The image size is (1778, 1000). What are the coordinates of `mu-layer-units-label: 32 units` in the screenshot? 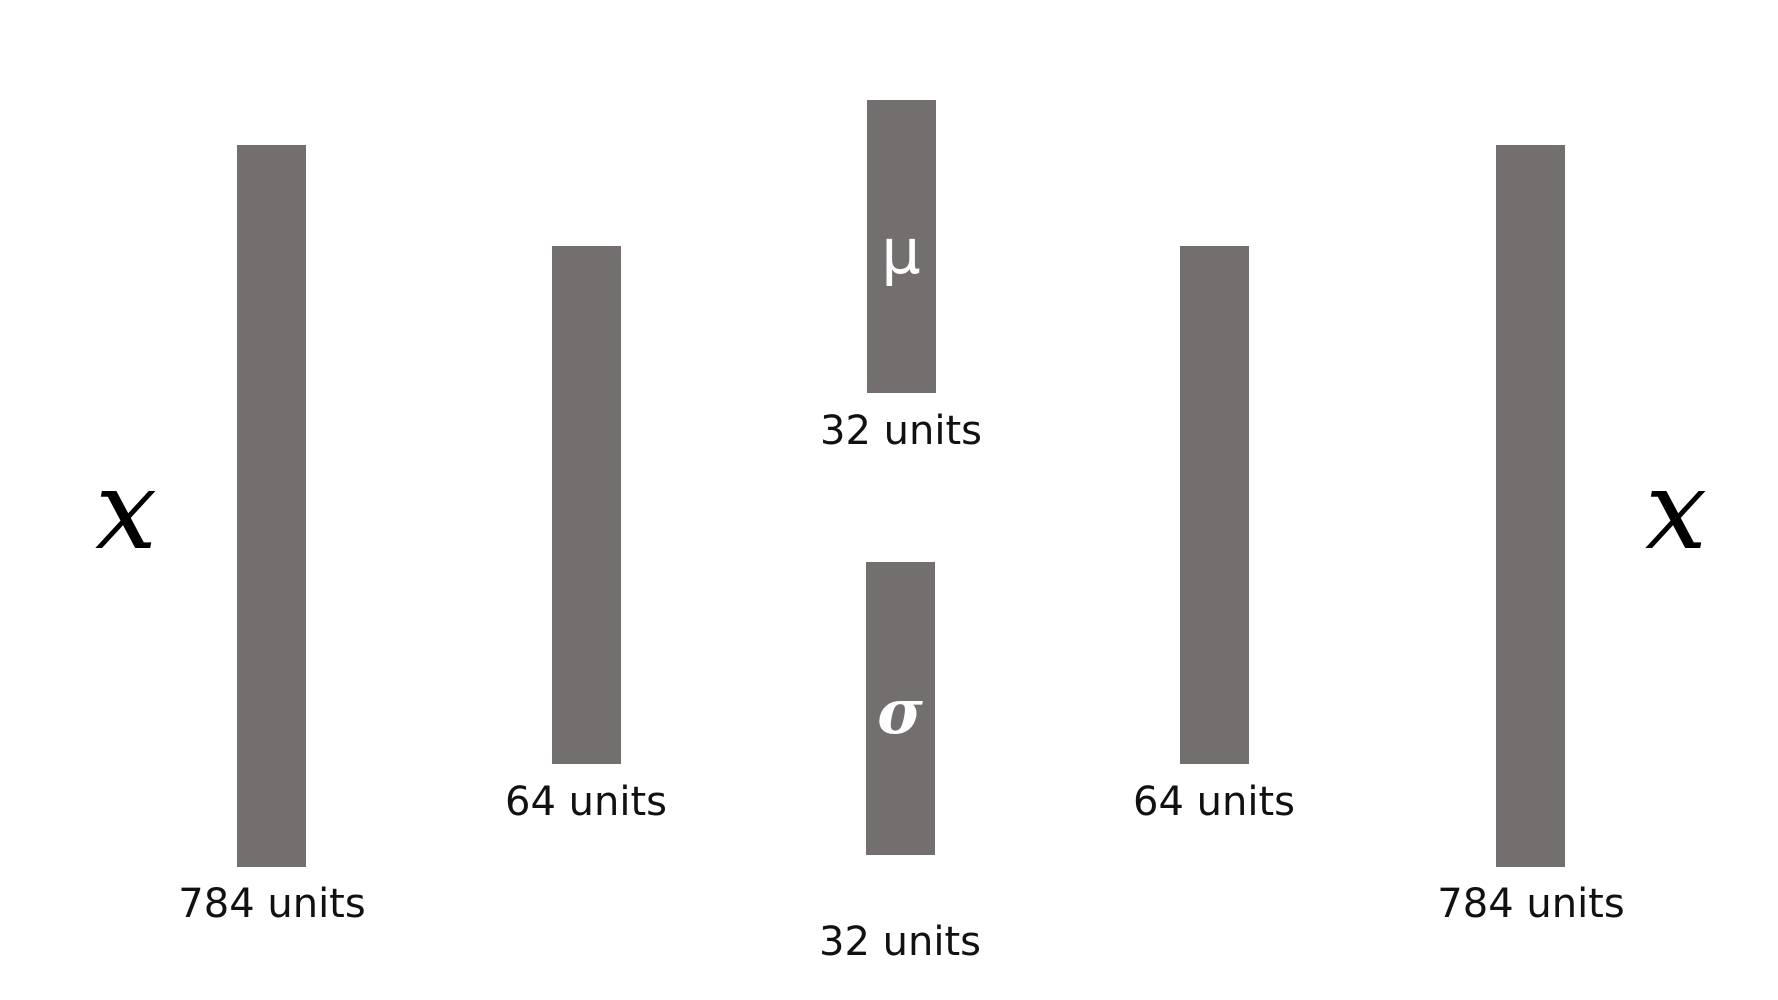 It's located at (901, 431).